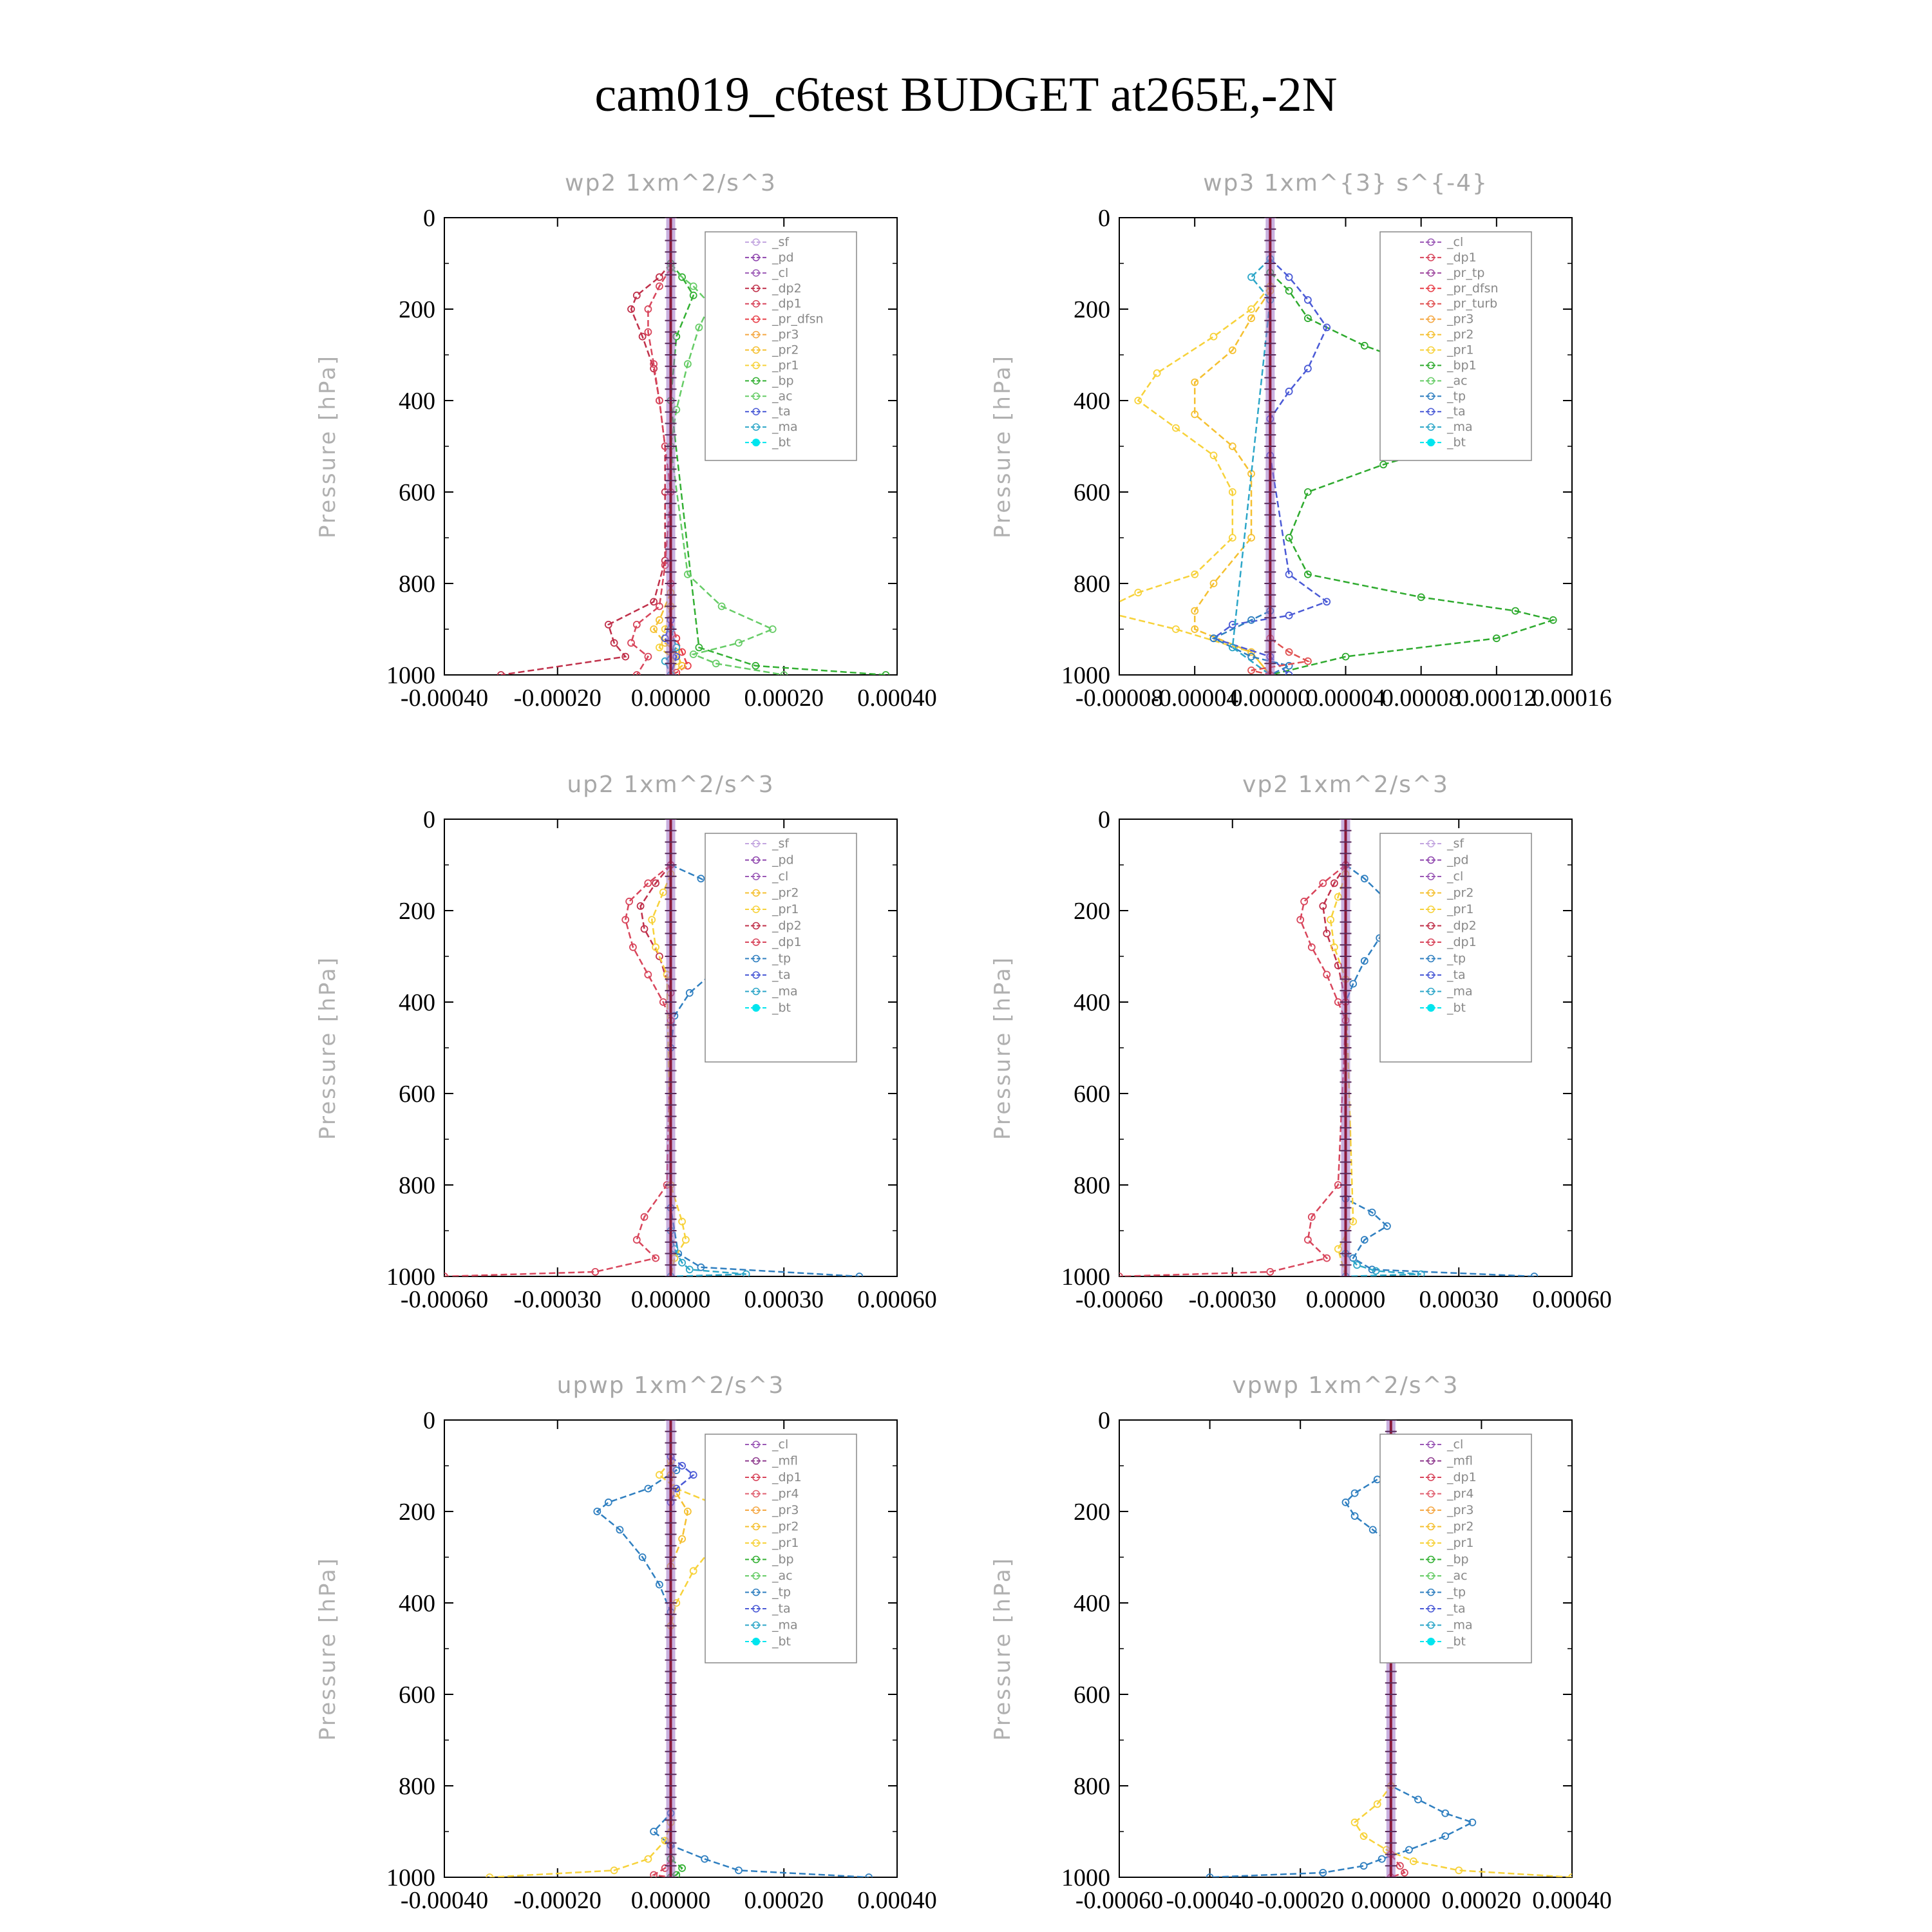  Describe the element at coordinates (671, 698) in the screenshot. I see `x-tick-label: 0.00000` at that location.